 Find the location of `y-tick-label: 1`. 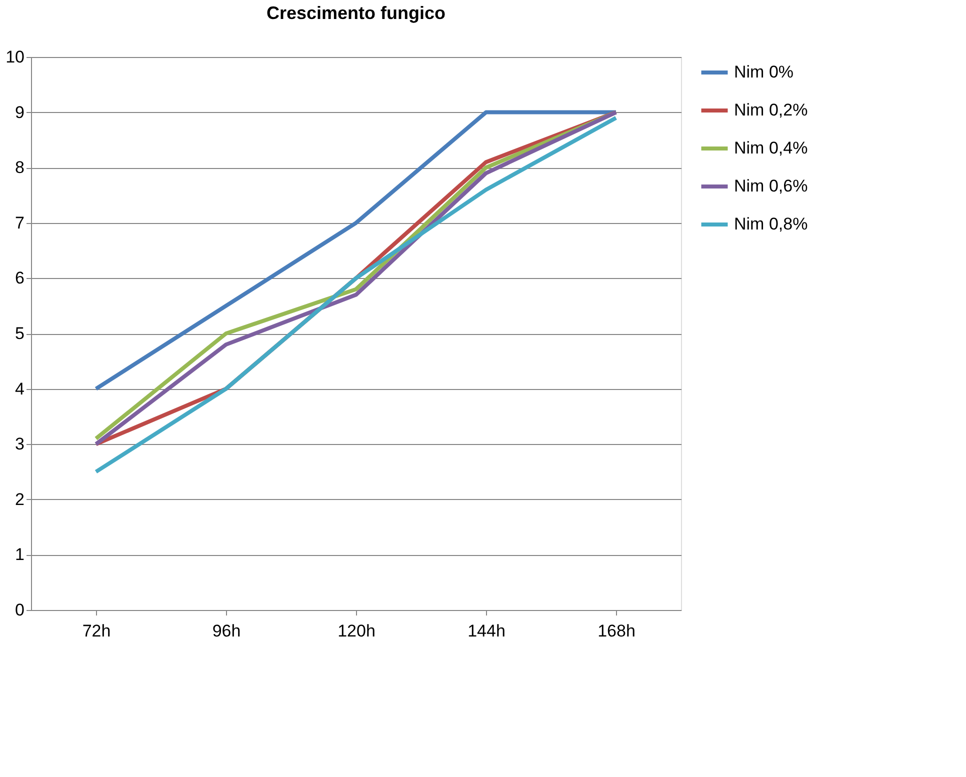

y-tick-label: 1 is located at coordinates (19, 554).